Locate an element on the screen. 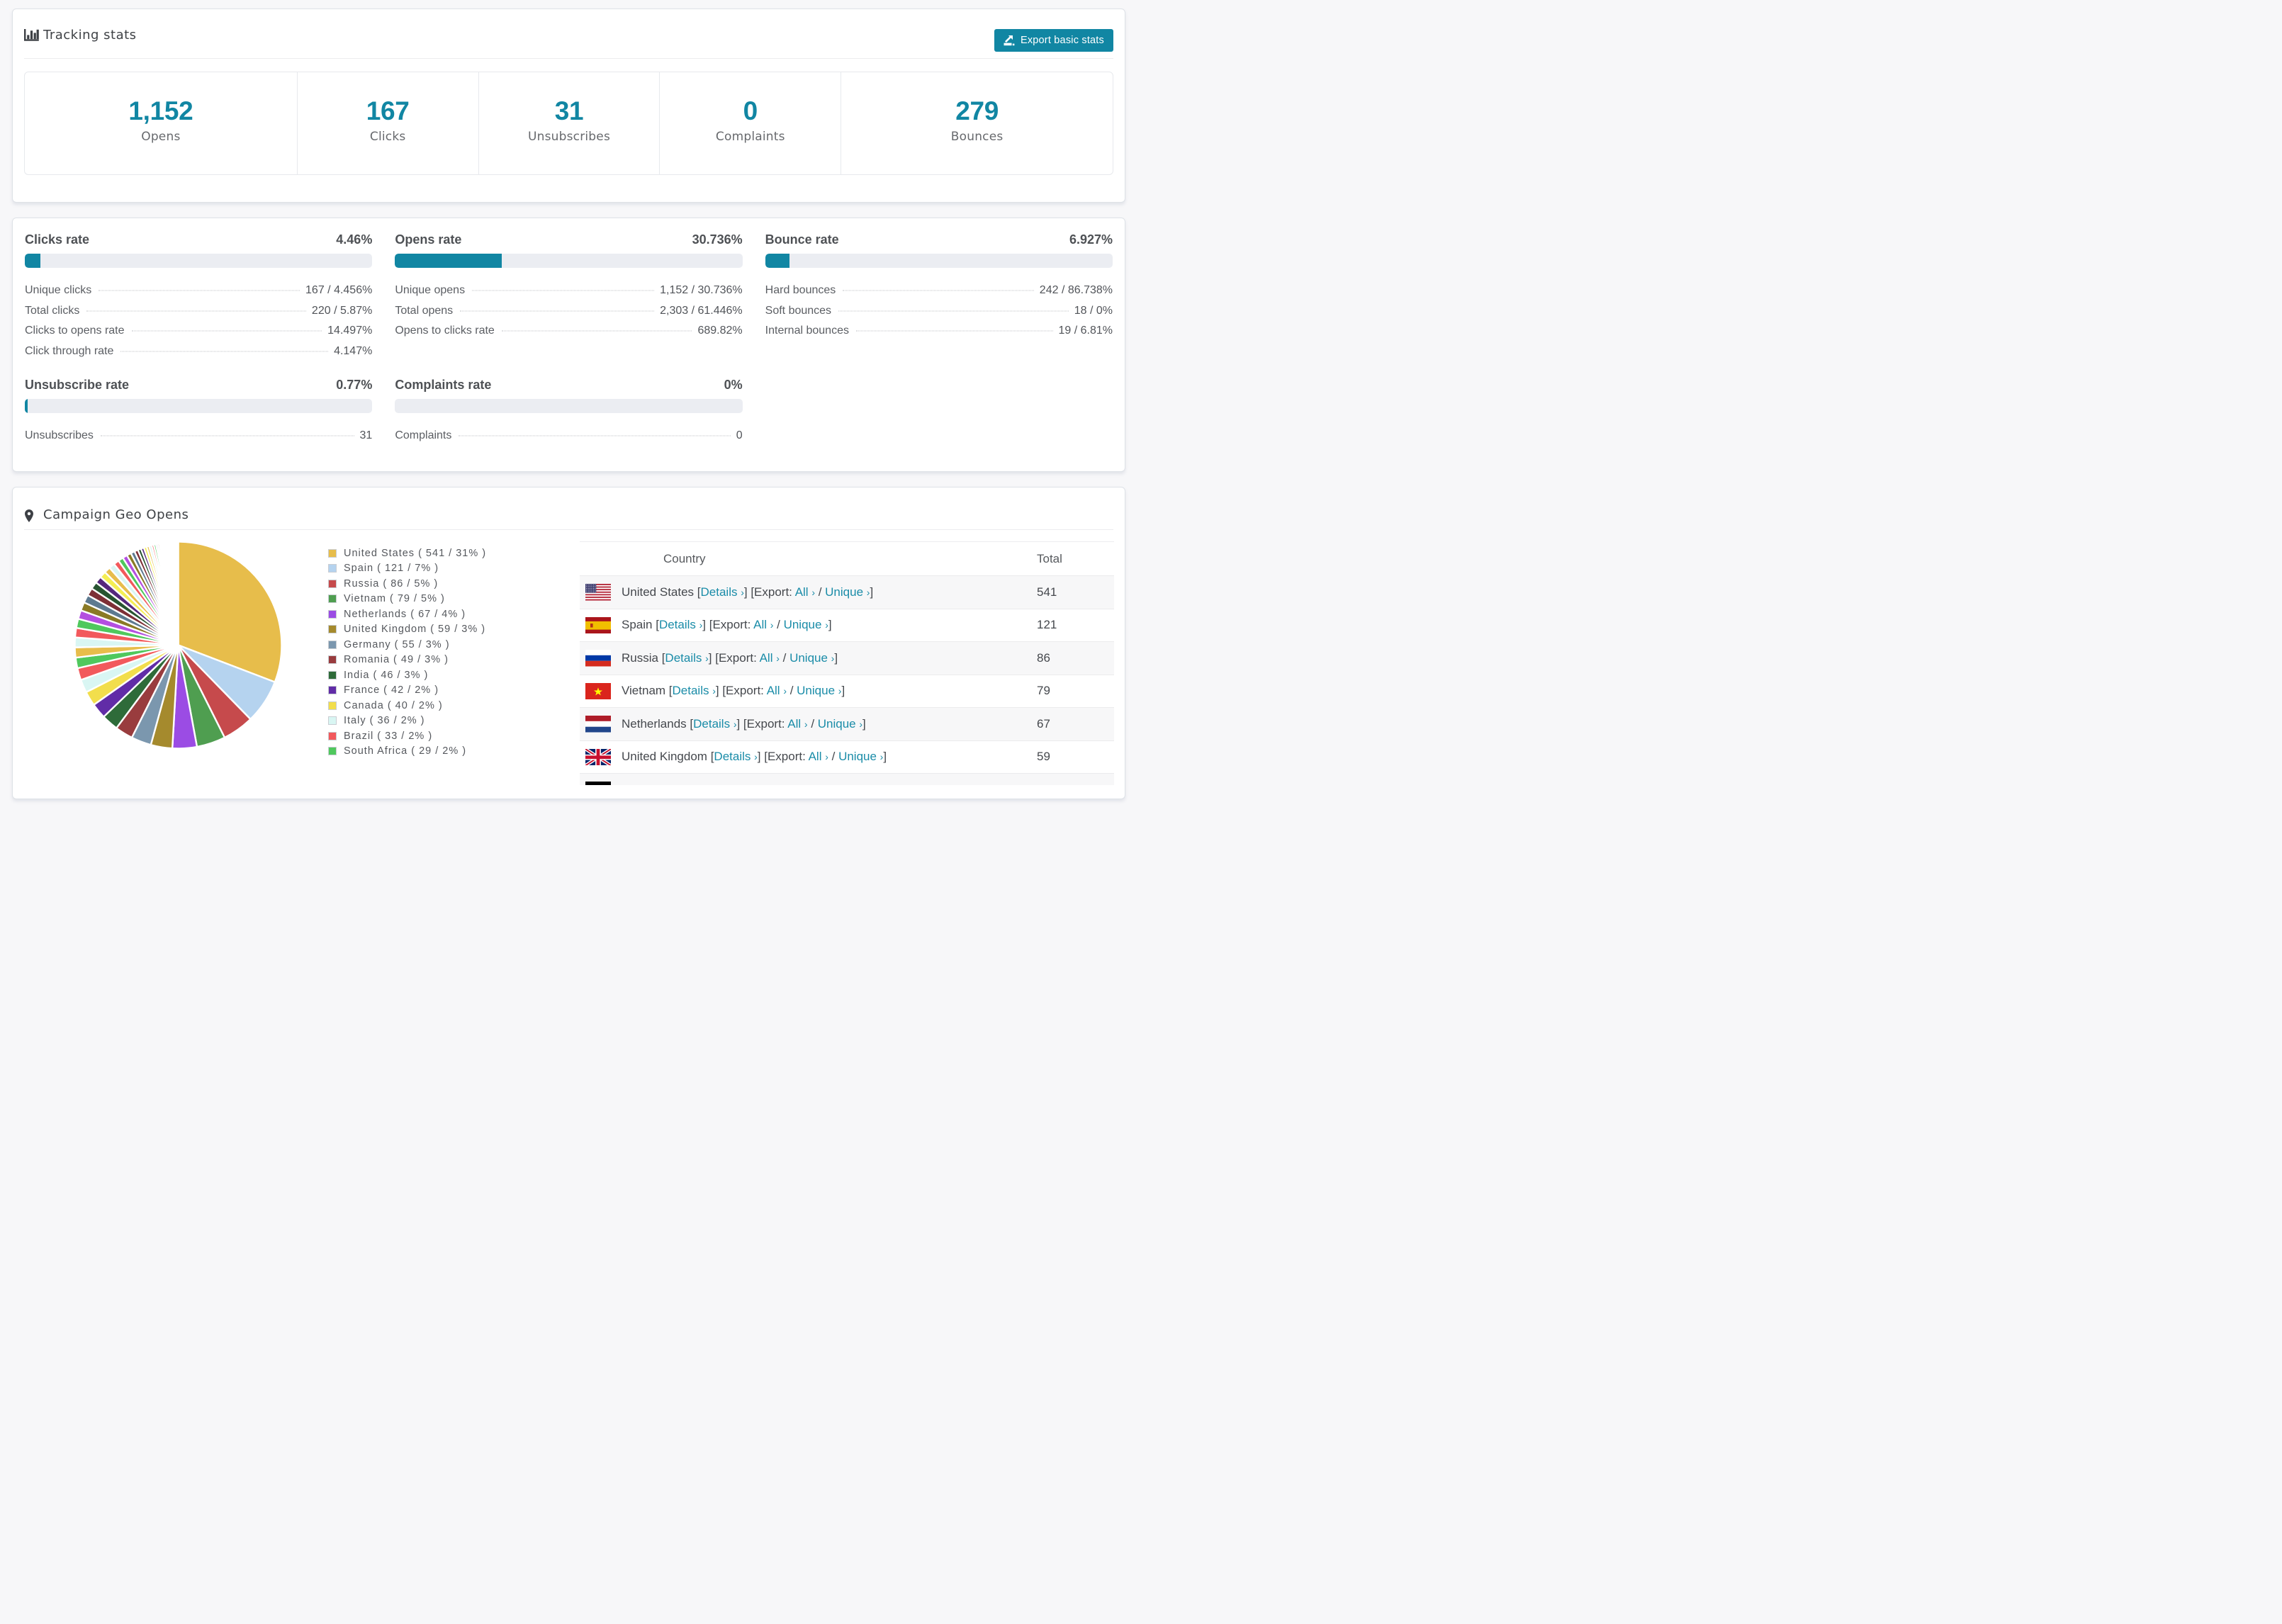  rate-section-unsubscribe-rate: Unsubscribe rate 0.77% Unsubscribes 31 is located at coordinates (199, 412).